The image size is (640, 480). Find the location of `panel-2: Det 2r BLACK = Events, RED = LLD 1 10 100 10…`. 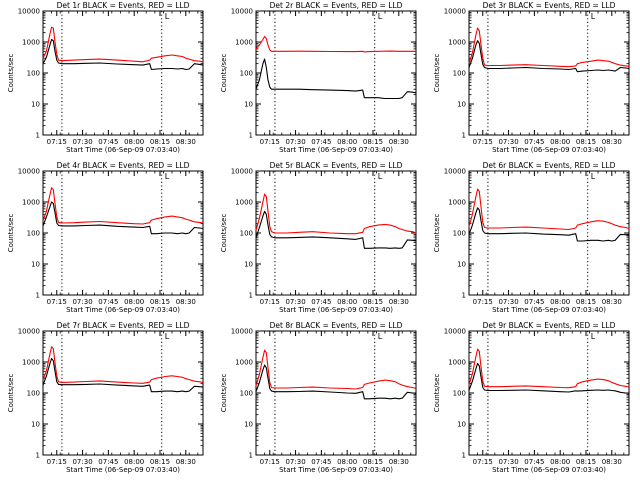

panel-2: Det 2r BLACK = Events, RED = LLD 1 10 100 10… is located at coordinates (318, 77).